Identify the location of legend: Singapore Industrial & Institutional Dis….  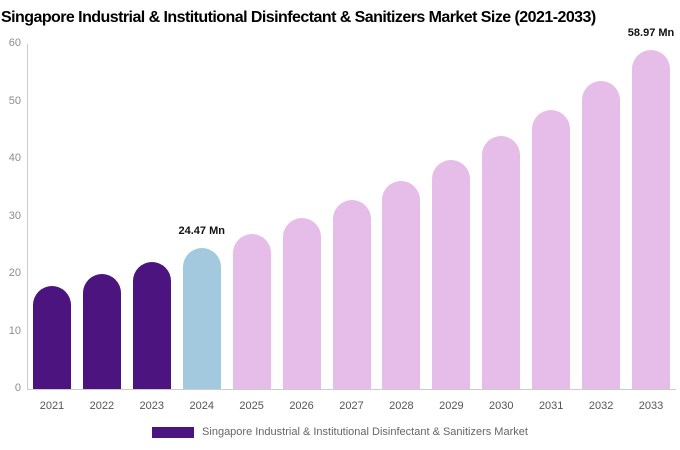
(340, 432).